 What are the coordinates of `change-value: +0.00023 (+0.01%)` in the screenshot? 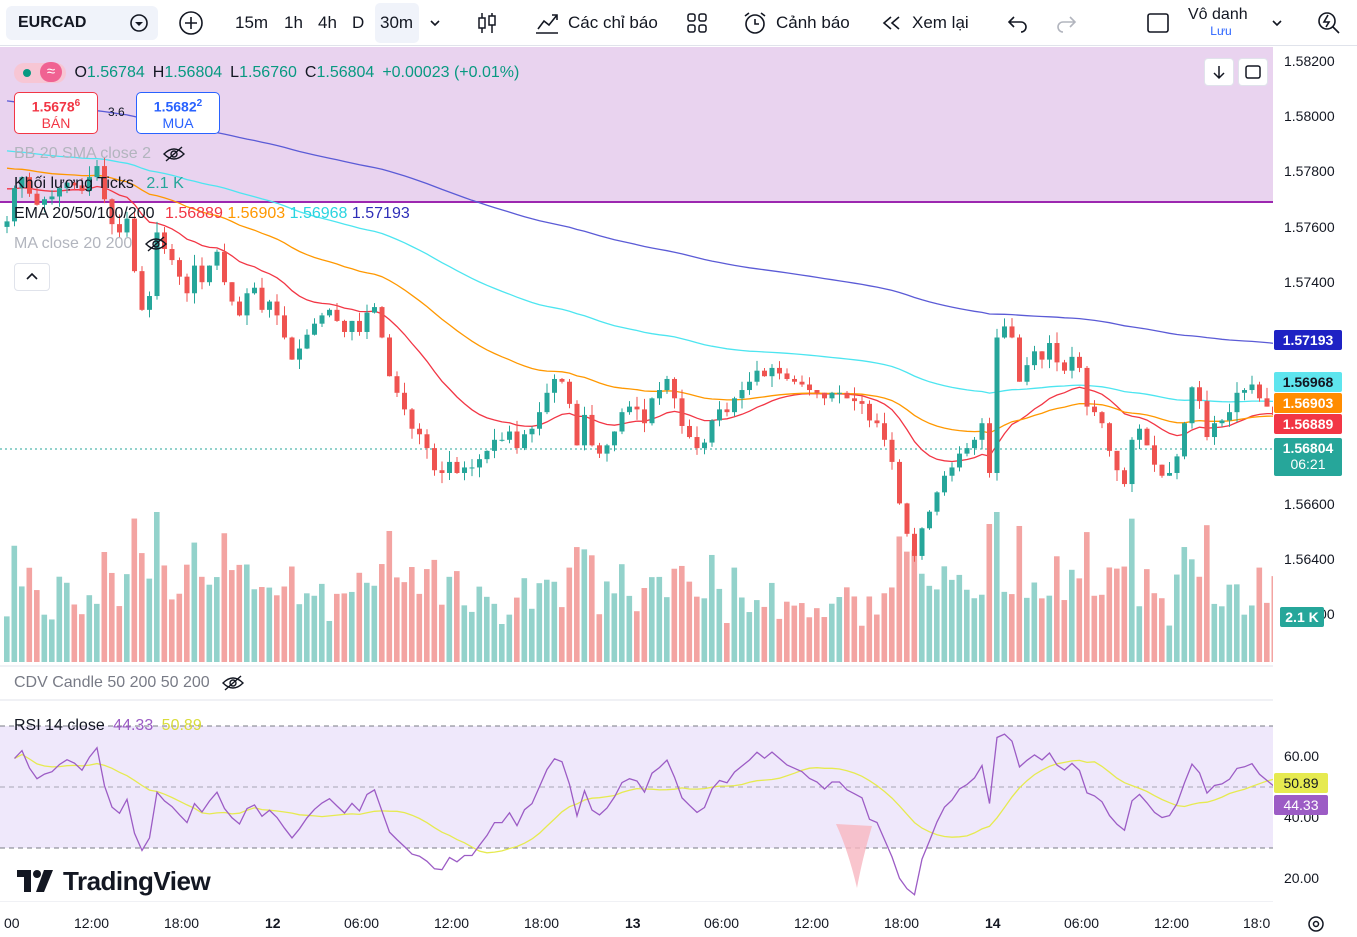 It's located at (451, 73).